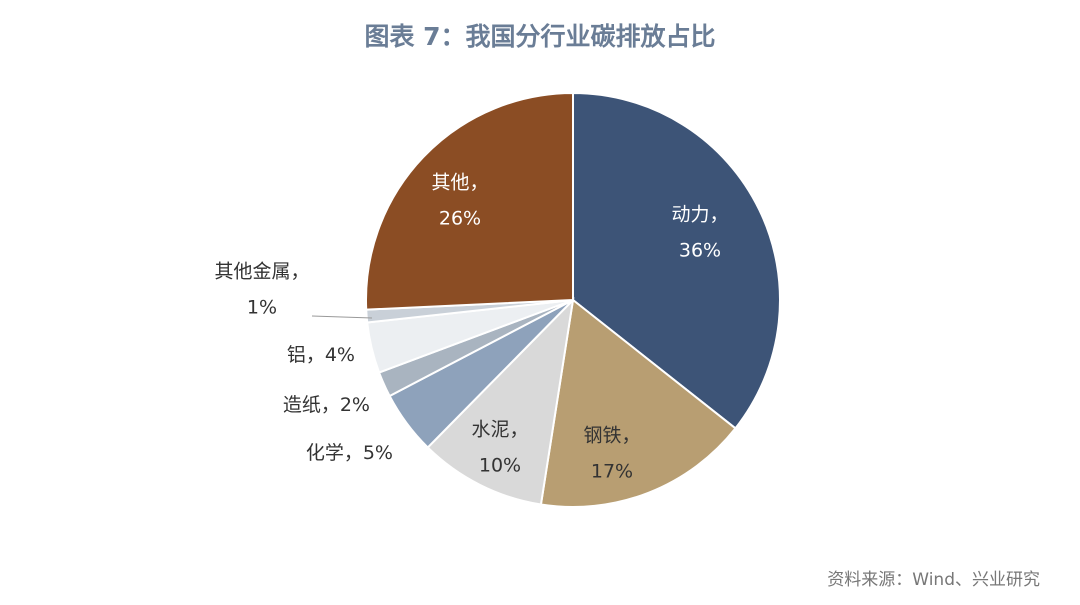  What do you see at coordinates (306, 355) in the screenshot?
I see `slice-label-name: 铝，` at bounding box center [306, 355].